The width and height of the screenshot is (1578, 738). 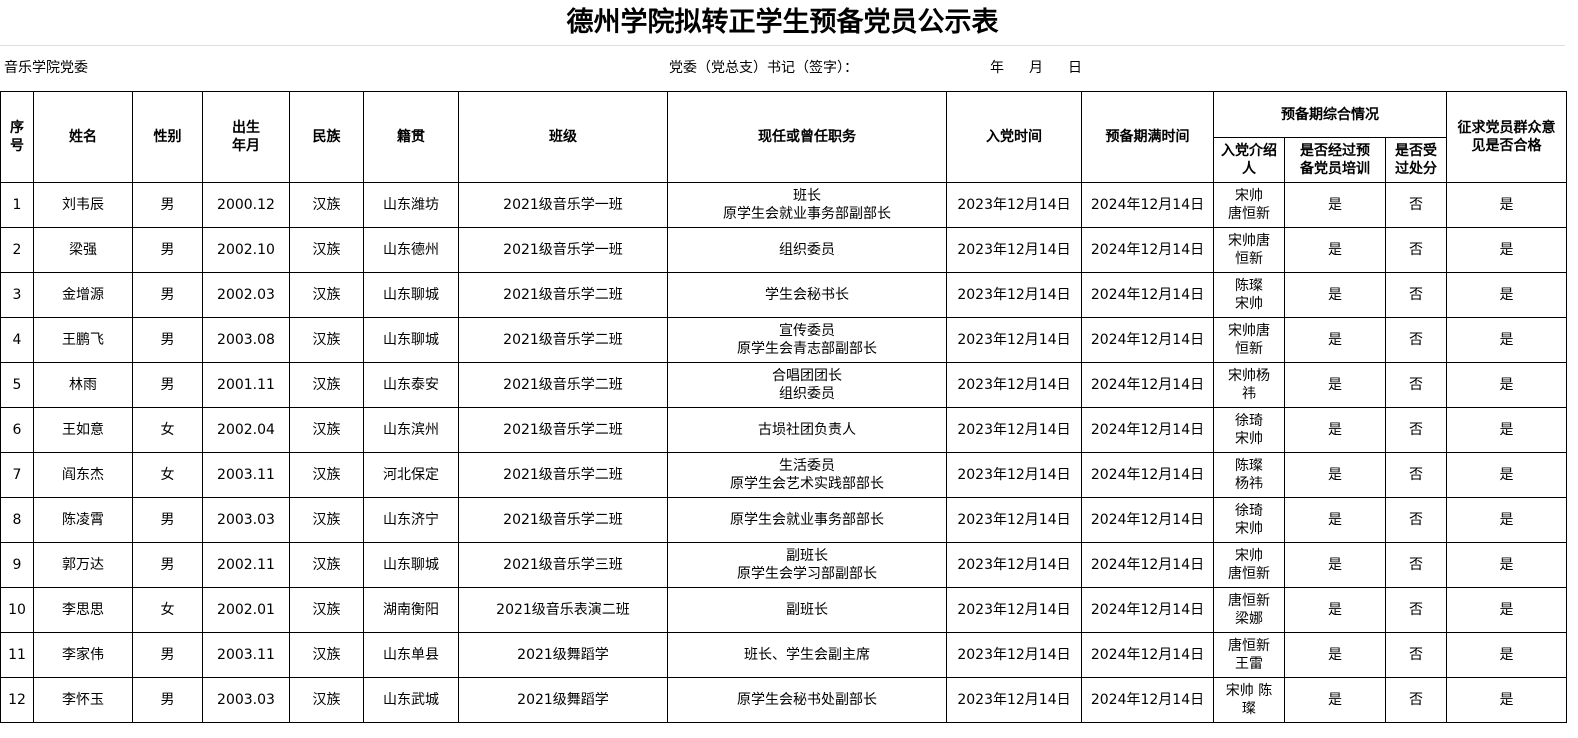 I want to click on header-ethnicity: 民族, so click(x=326, y=137).